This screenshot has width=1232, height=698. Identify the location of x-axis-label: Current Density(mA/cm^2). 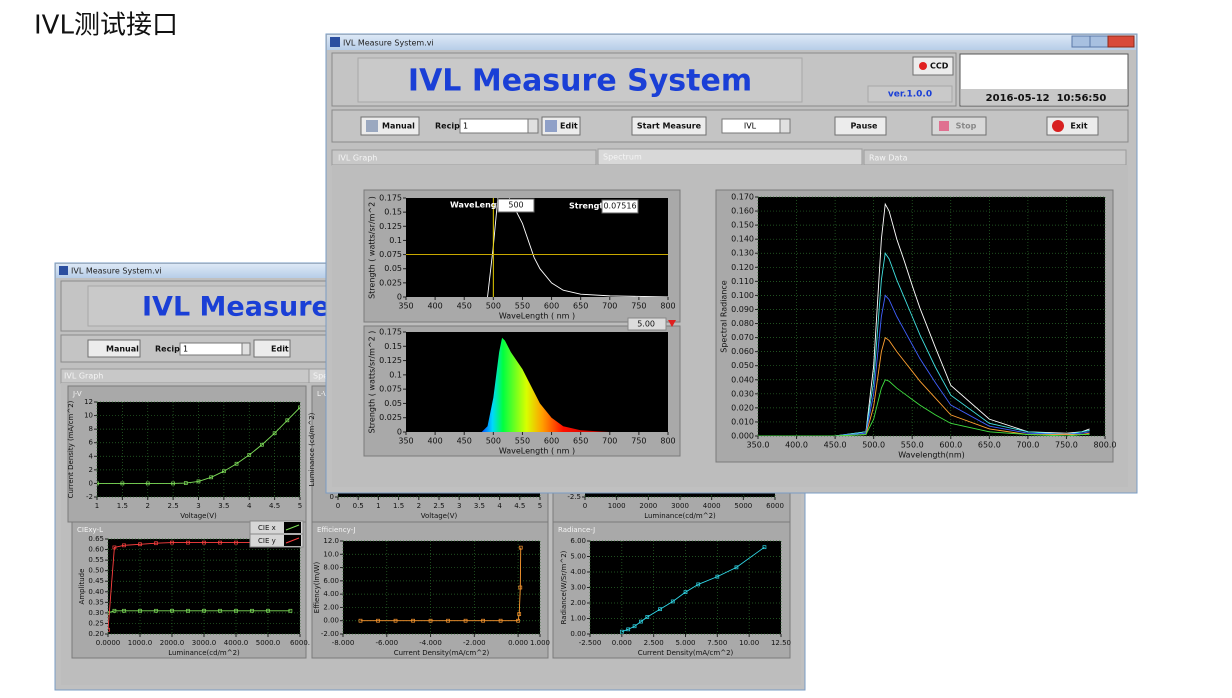
(686, 653).